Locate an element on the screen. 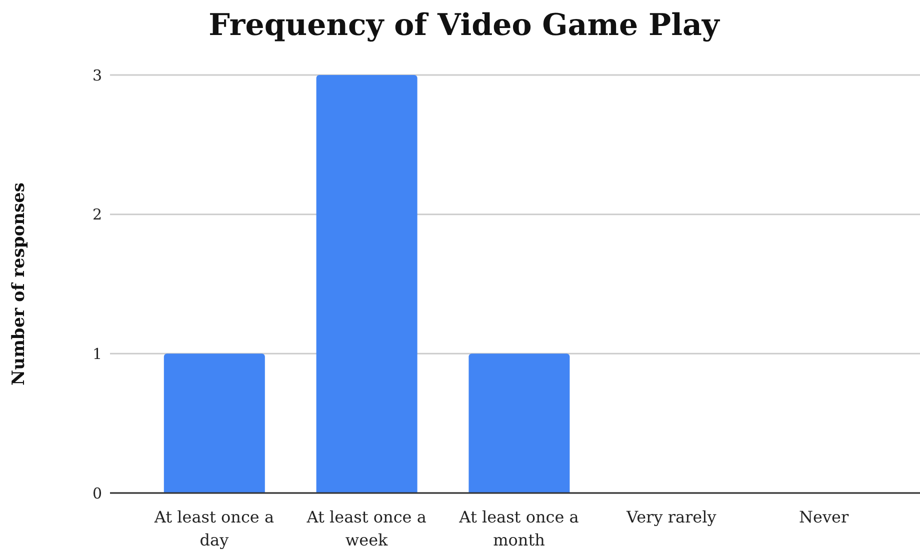  y-axis-title: Number of responses is located at coordinates (19, 284).